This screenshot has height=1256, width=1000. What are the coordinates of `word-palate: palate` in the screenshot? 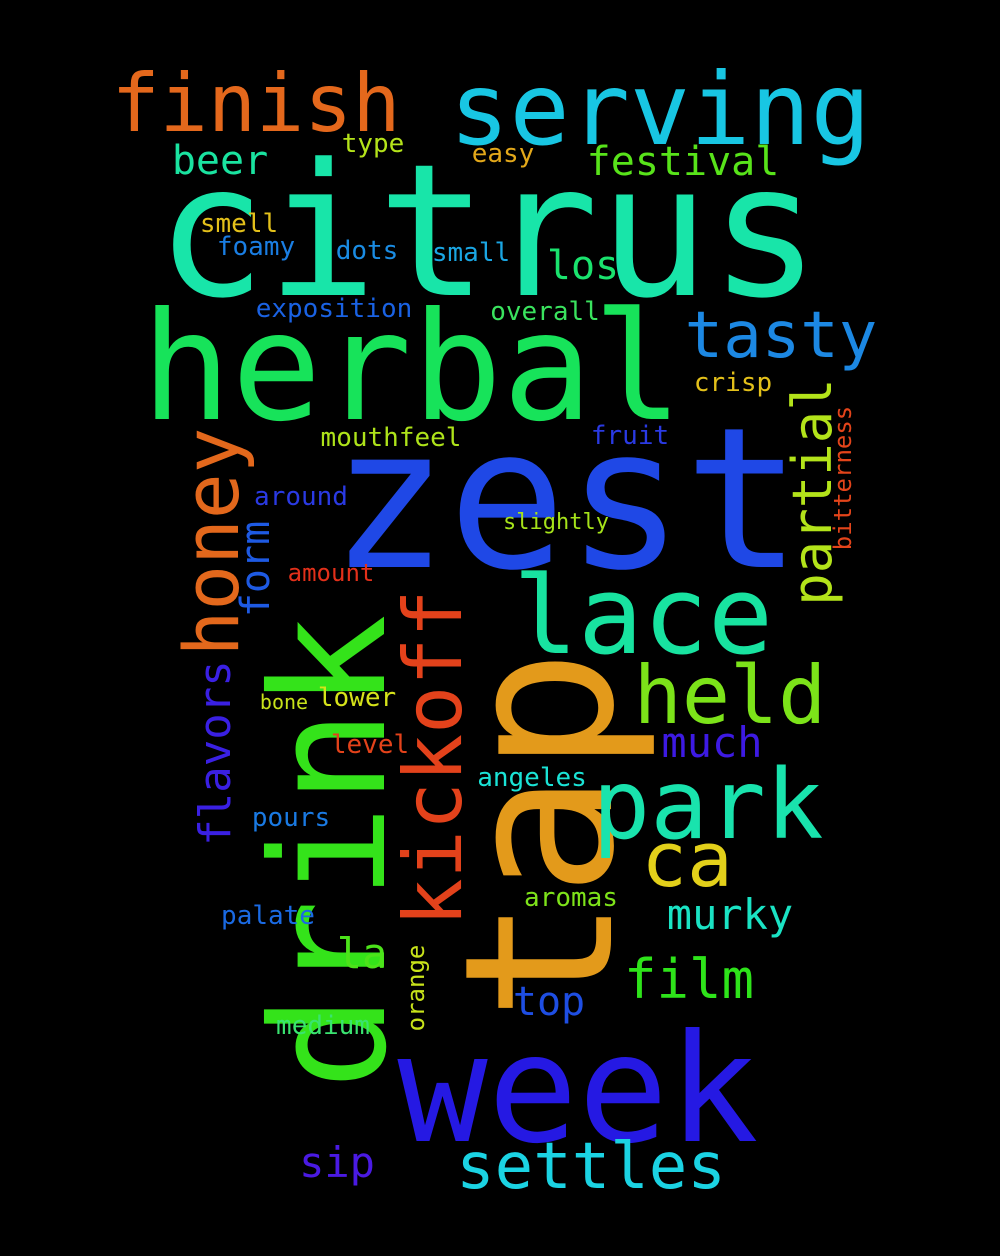 It's located at (268, 916).